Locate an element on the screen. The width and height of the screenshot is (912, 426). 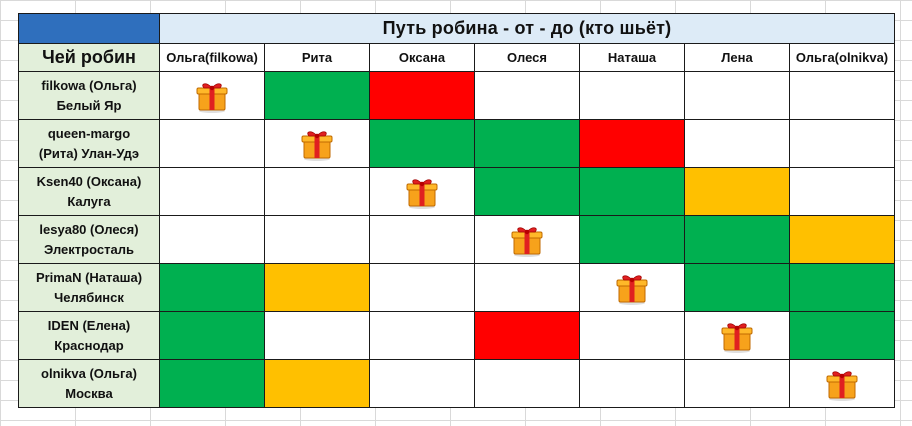
column-header: Наташа is located at coordinates (632, 57).